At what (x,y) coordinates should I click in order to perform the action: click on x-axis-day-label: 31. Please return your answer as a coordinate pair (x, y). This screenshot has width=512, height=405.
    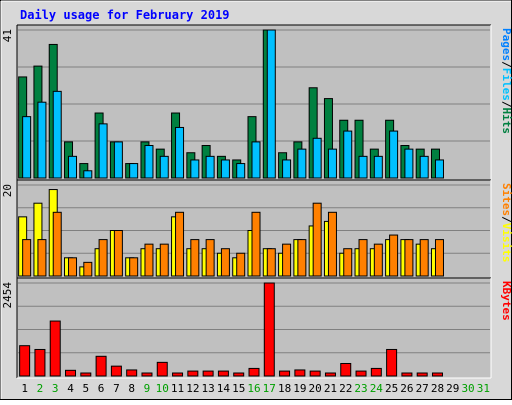
    Looking at the image, I should click on (483, 388).